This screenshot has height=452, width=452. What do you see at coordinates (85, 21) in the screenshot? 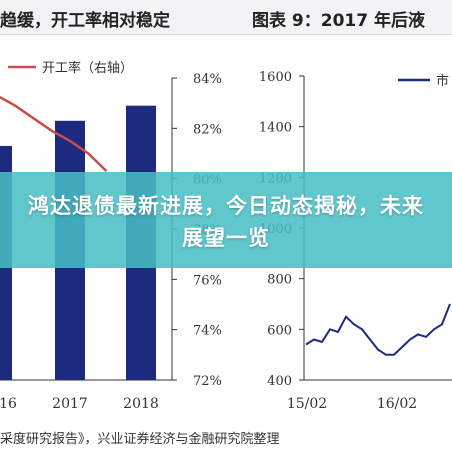
I see `left-figure-caption: 趋缓，开工率相对稳定` at bounding box center [85, 21].